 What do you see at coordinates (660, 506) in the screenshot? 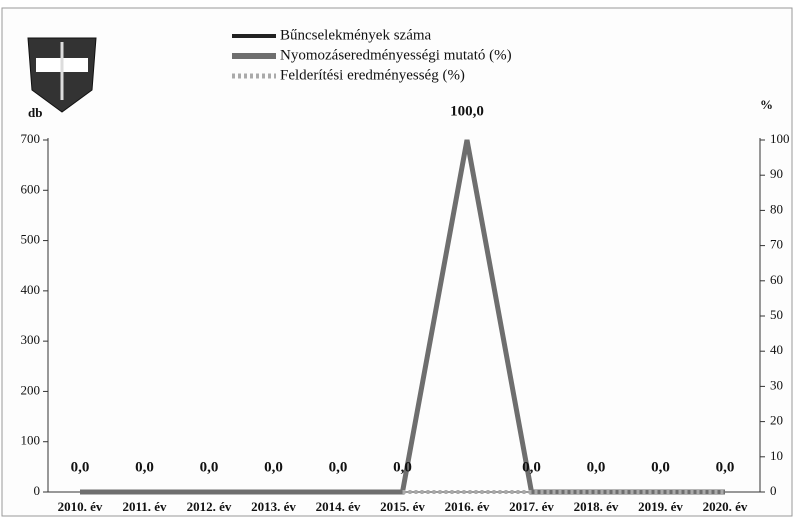
I see `x-tick-label: 2019. év` at bounding box center [660, 506].